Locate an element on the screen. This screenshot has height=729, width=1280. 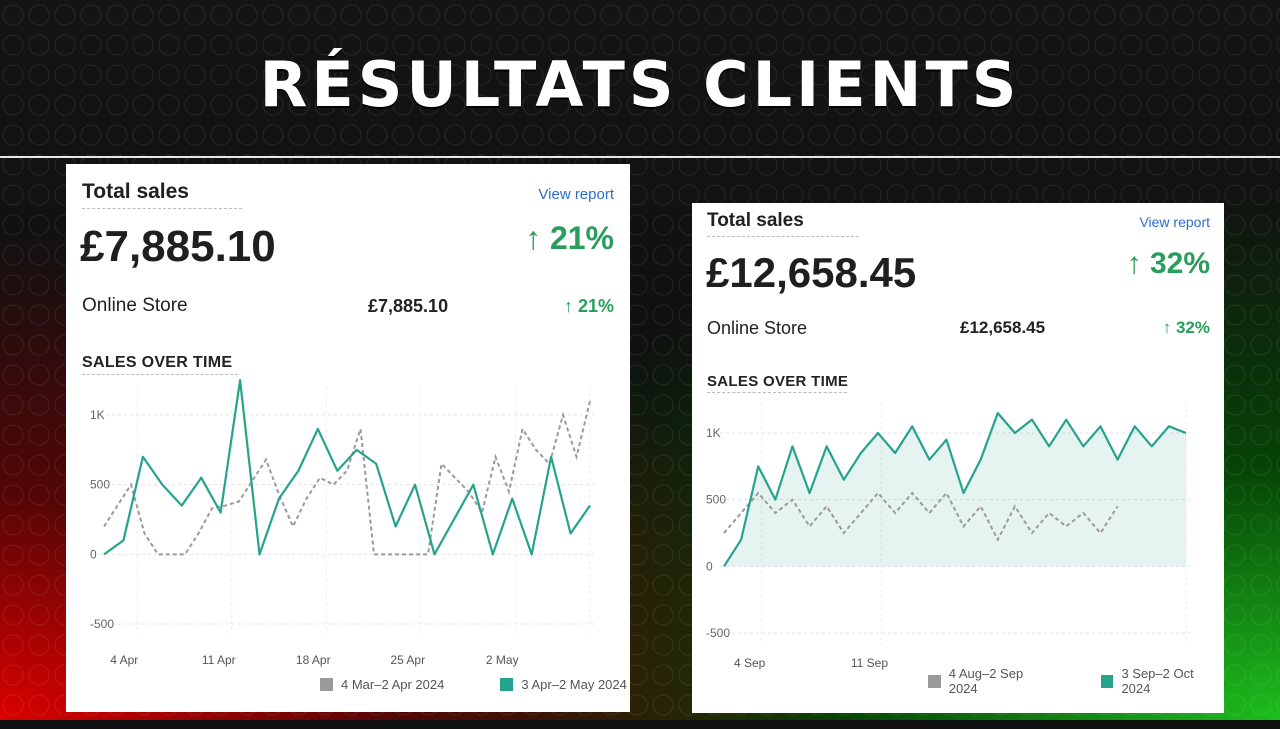
channel-change: ↑ 32% is located at coordinates (1186, 327).